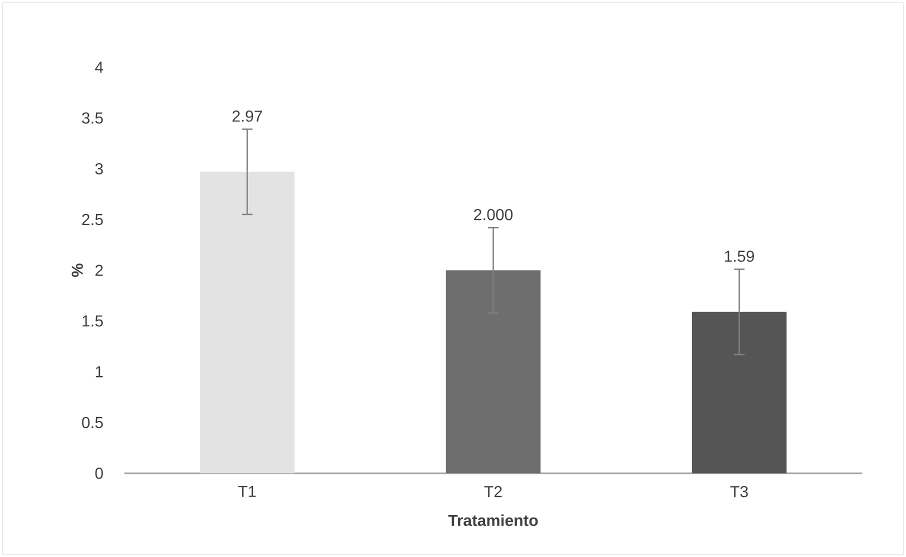 Image resolution: width=906 pixels, height=557 pixels. What do you see at coordinates (493, 214) in the screenshot?
I see `data-label: 2.000` at bounding box center [493, 214].